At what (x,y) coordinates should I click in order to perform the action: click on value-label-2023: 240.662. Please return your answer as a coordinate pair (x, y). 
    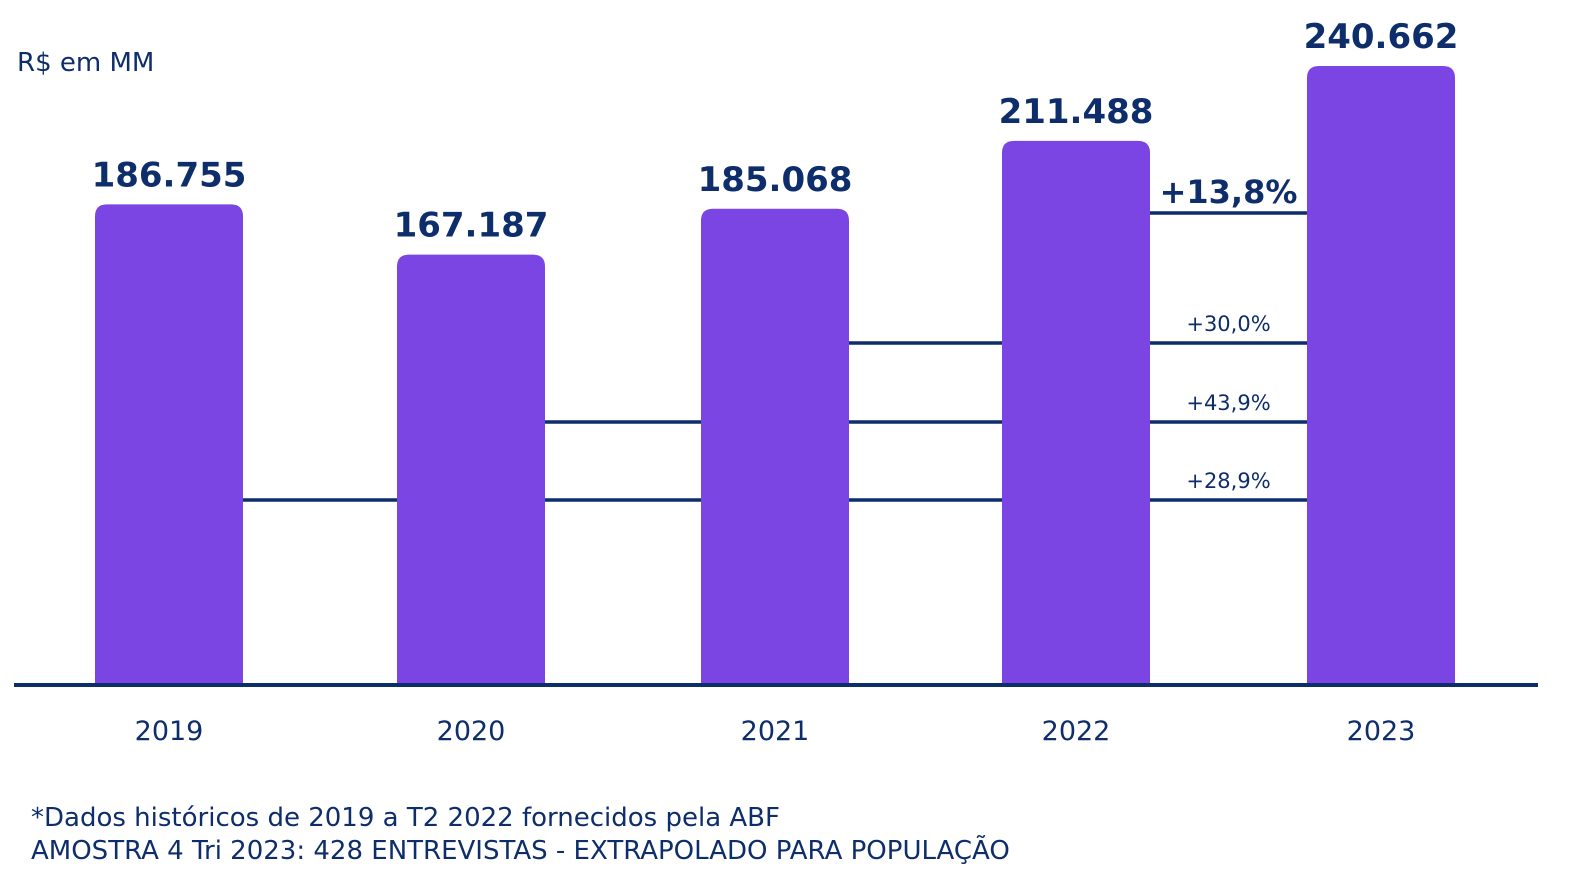
    Looking at the image, I should click on (1381, 37).